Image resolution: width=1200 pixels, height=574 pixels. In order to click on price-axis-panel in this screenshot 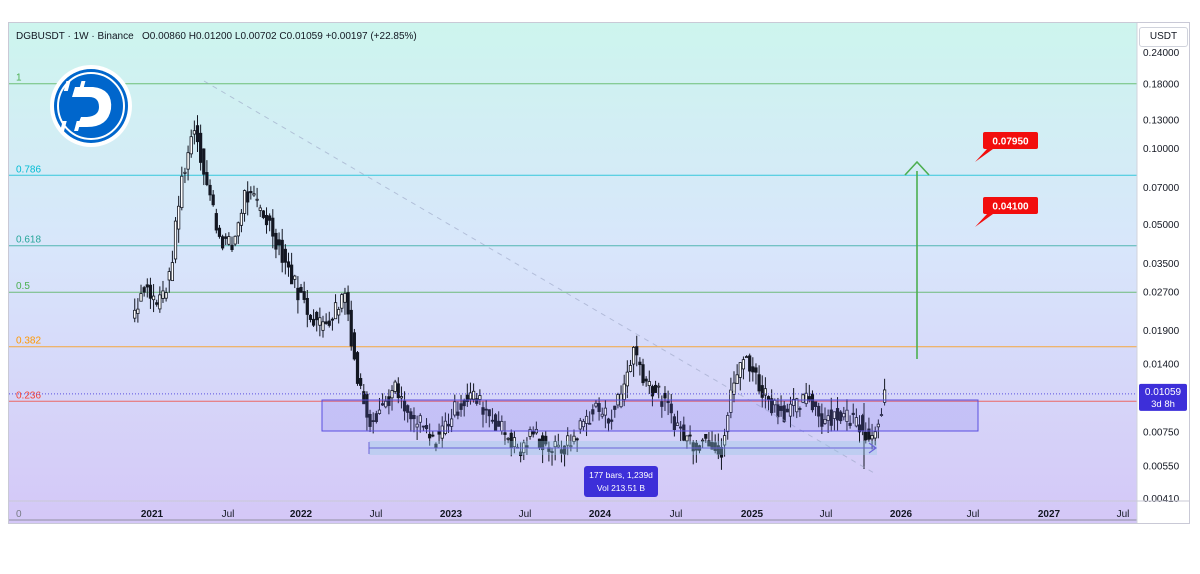, I will do `click(1163, 273)`.